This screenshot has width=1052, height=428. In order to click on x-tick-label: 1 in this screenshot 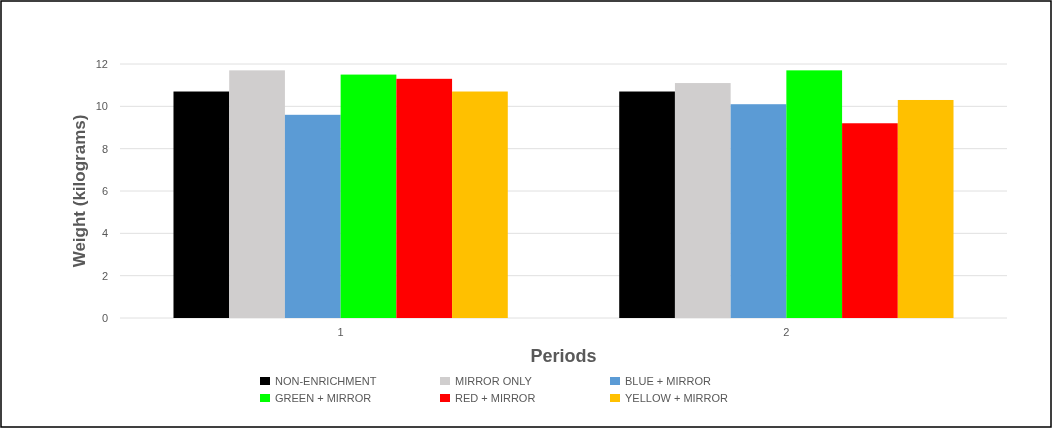, I will do `click(340, 332)`.